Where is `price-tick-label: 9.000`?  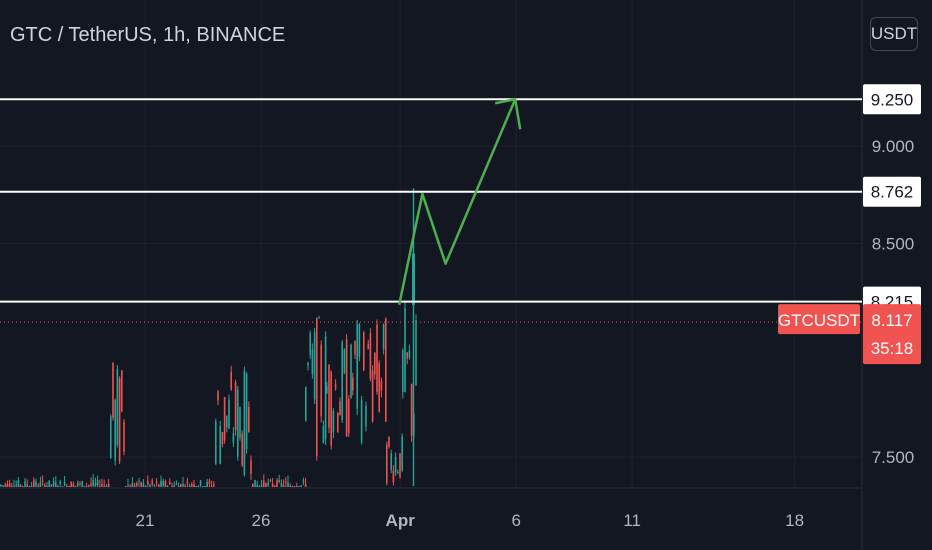
price-tick-label: 9.000 is located at coordinates (893, 146).